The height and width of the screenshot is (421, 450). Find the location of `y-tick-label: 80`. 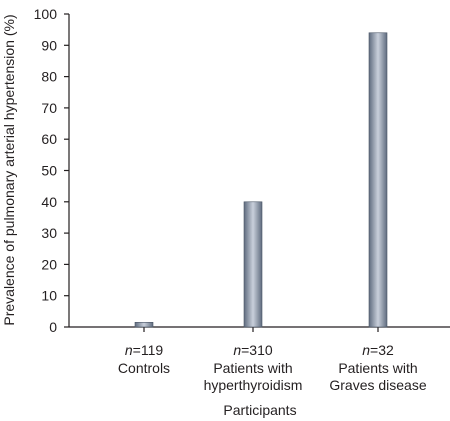

y-tick-label: 80 is located at coordinates (49, 77).